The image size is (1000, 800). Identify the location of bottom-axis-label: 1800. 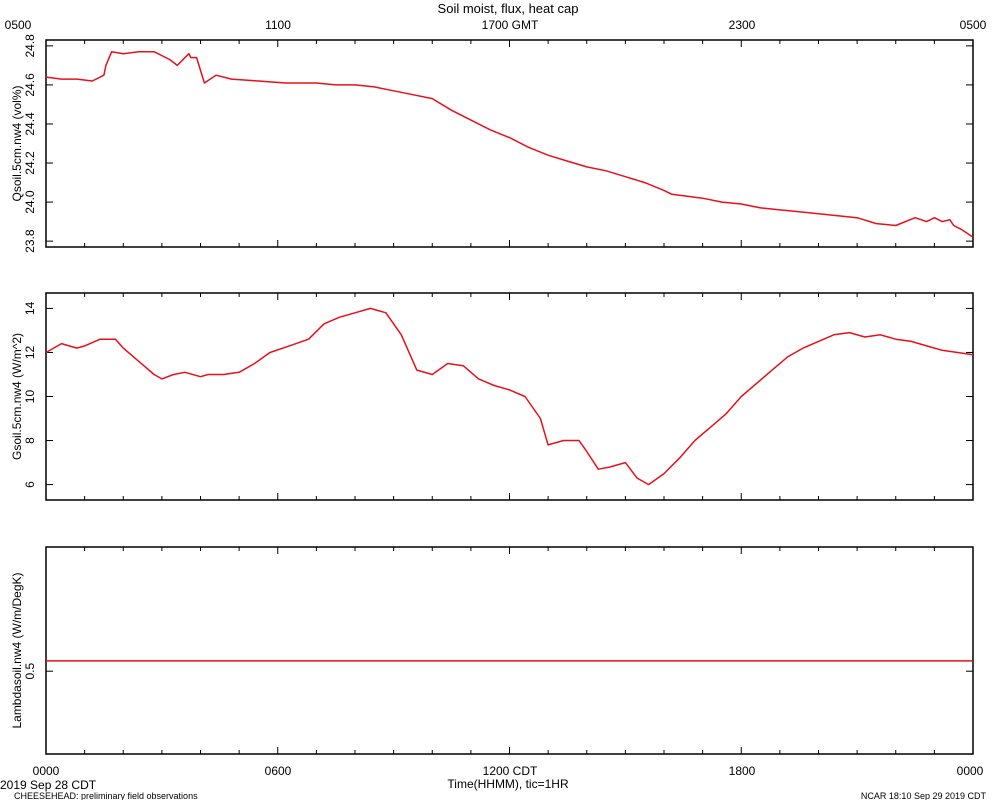
(742, 771).